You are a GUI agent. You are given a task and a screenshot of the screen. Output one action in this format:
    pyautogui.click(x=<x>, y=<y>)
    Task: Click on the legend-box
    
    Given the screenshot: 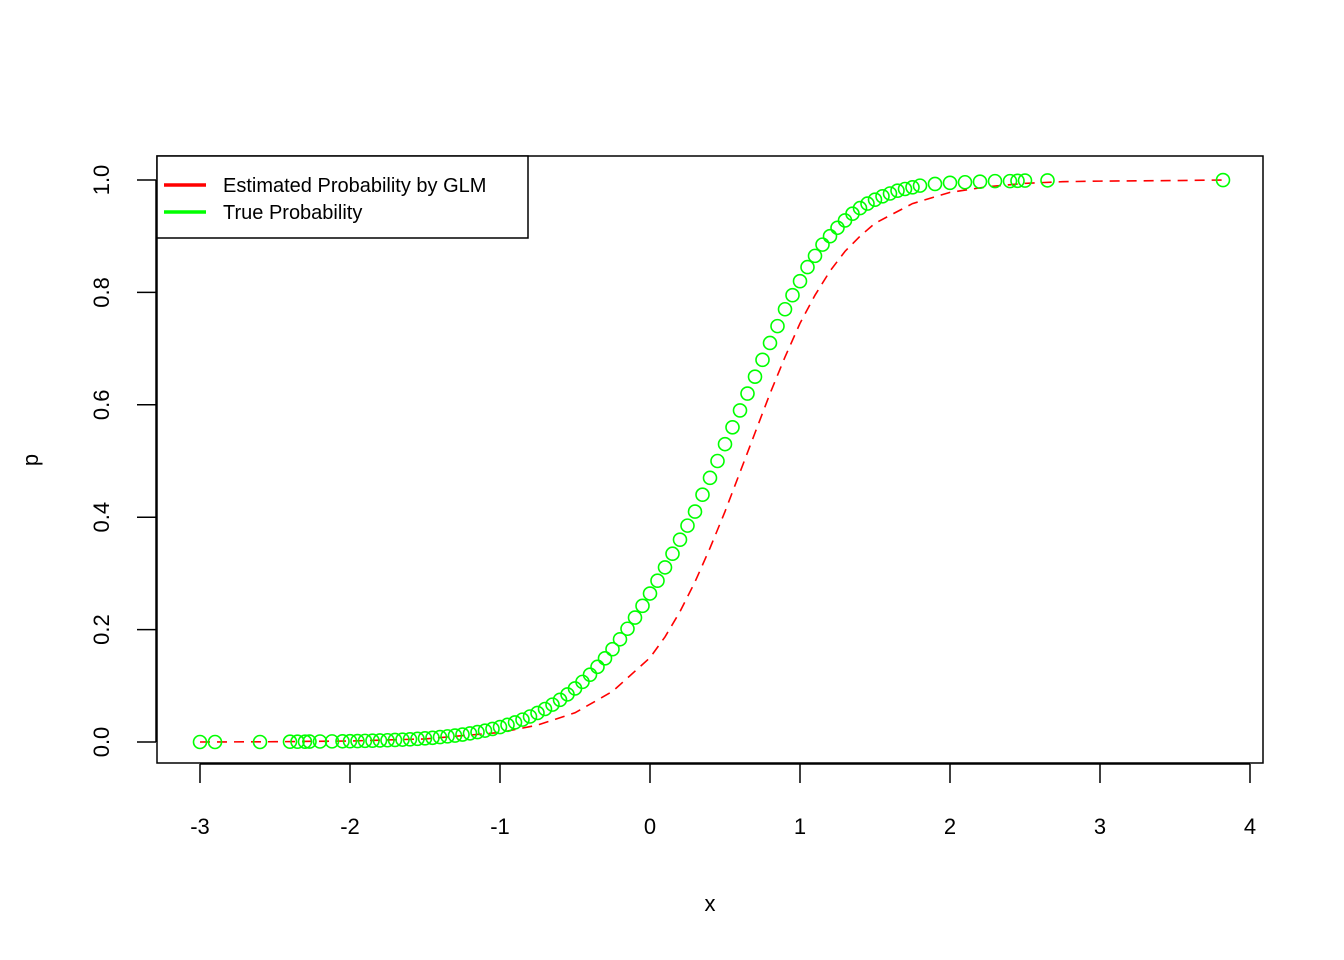 What is the action you would take?
    pyautogui.click(x=342, y=197)
    